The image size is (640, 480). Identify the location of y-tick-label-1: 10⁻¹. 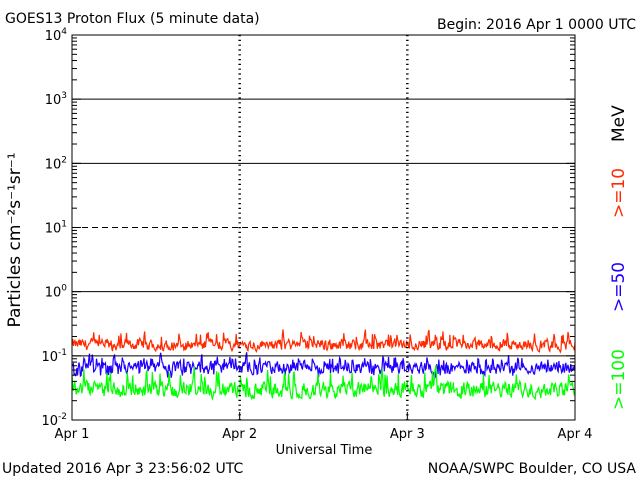
(54, 356).